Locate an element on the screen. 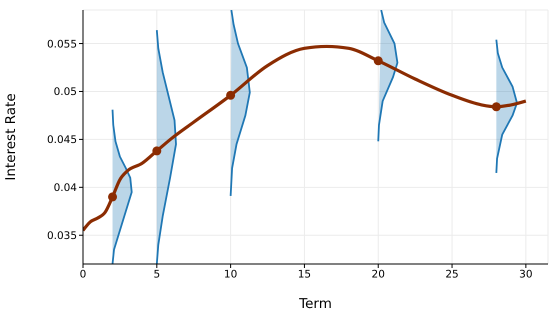  y-tick-label: 0.04 is located at coordinates (66, 188).